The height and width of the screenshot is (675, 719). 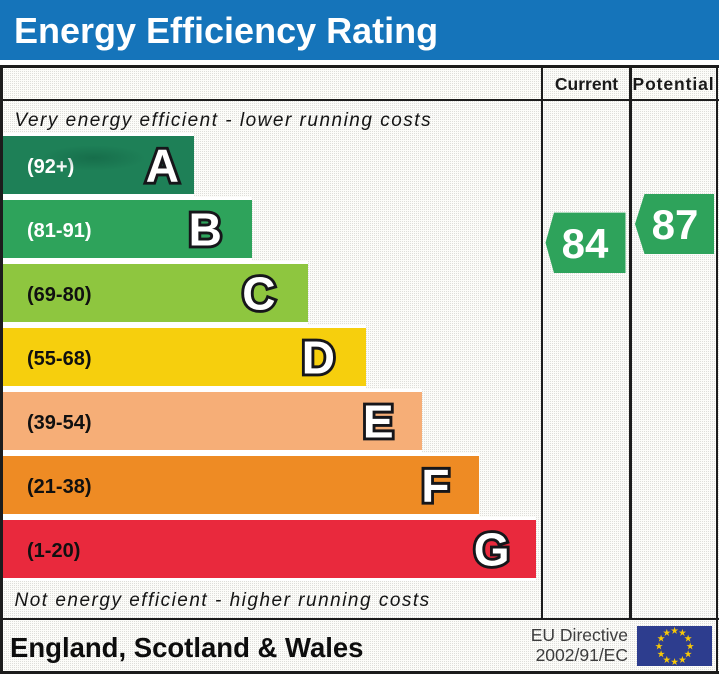 What do you see at coordinates (675, 224) in the screenshot?
I see `svg-text: 87` at bounding box center [675, 224].